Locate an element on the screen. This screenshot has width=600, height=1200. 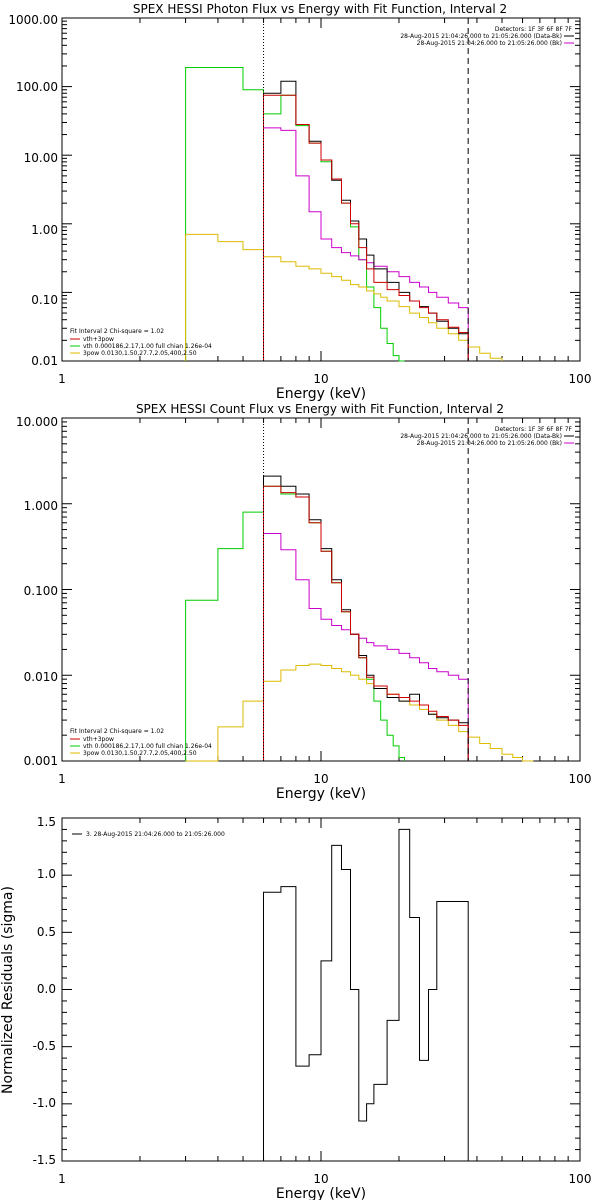
residuals-ytick-label: -0.5 is located at coordinates (44, 1046).